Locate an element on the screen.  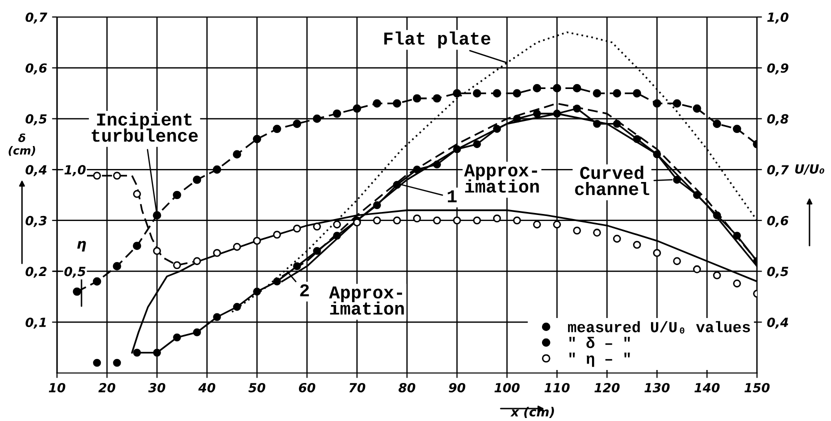
y-tick-label: 0,6 is located at coordinates (36, 68).